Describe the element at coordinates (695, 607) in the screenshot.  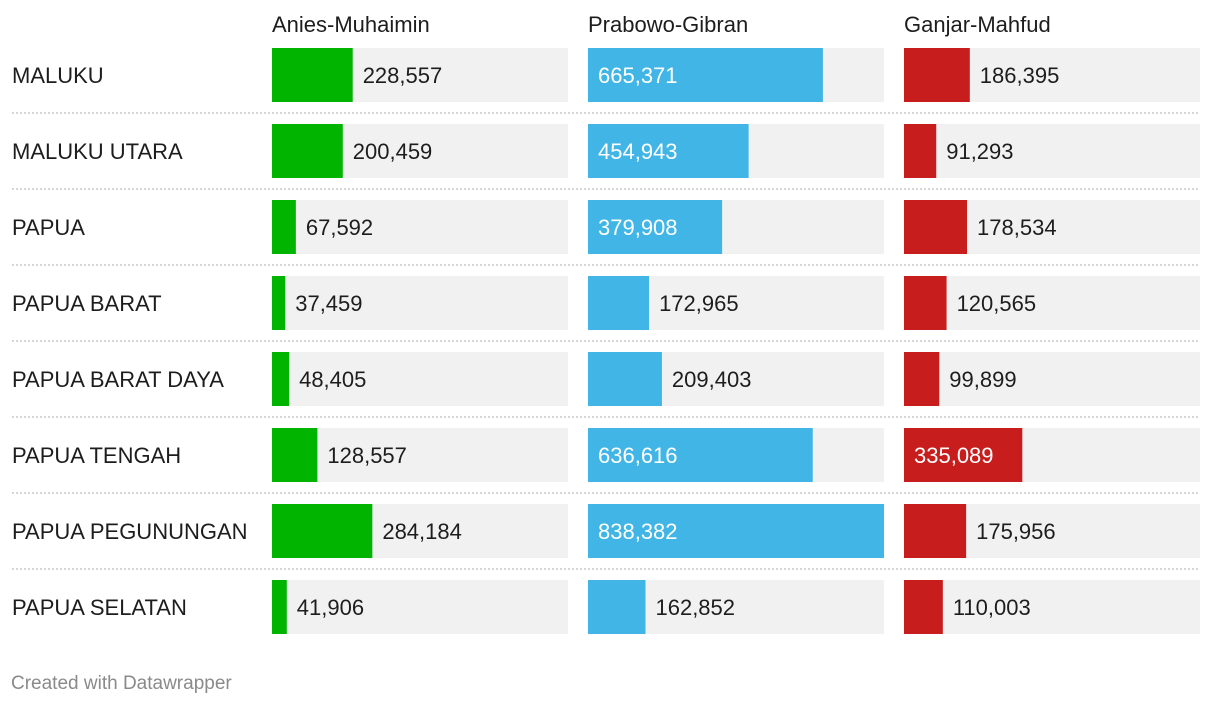
I see `value-label-prabowo-gibran-papua-selatan: 162,852` at that location.